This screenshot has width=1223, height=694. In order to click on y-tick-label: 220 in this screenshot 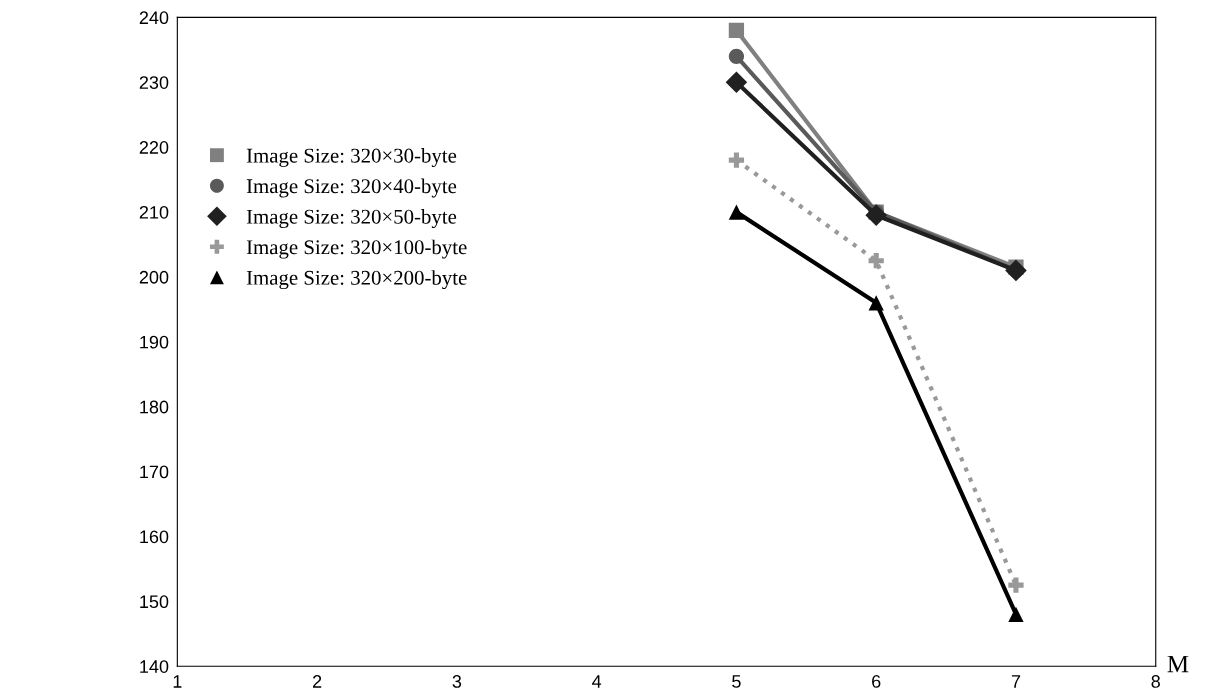, I will do `click(154, 147)`.